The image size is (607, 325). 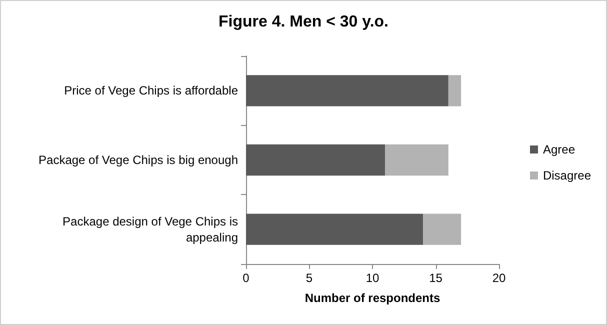 What do you see at coordinates (373, 278) in the screenshot?
I see `x-tick-label: 10` at bounding box center [373, 278].